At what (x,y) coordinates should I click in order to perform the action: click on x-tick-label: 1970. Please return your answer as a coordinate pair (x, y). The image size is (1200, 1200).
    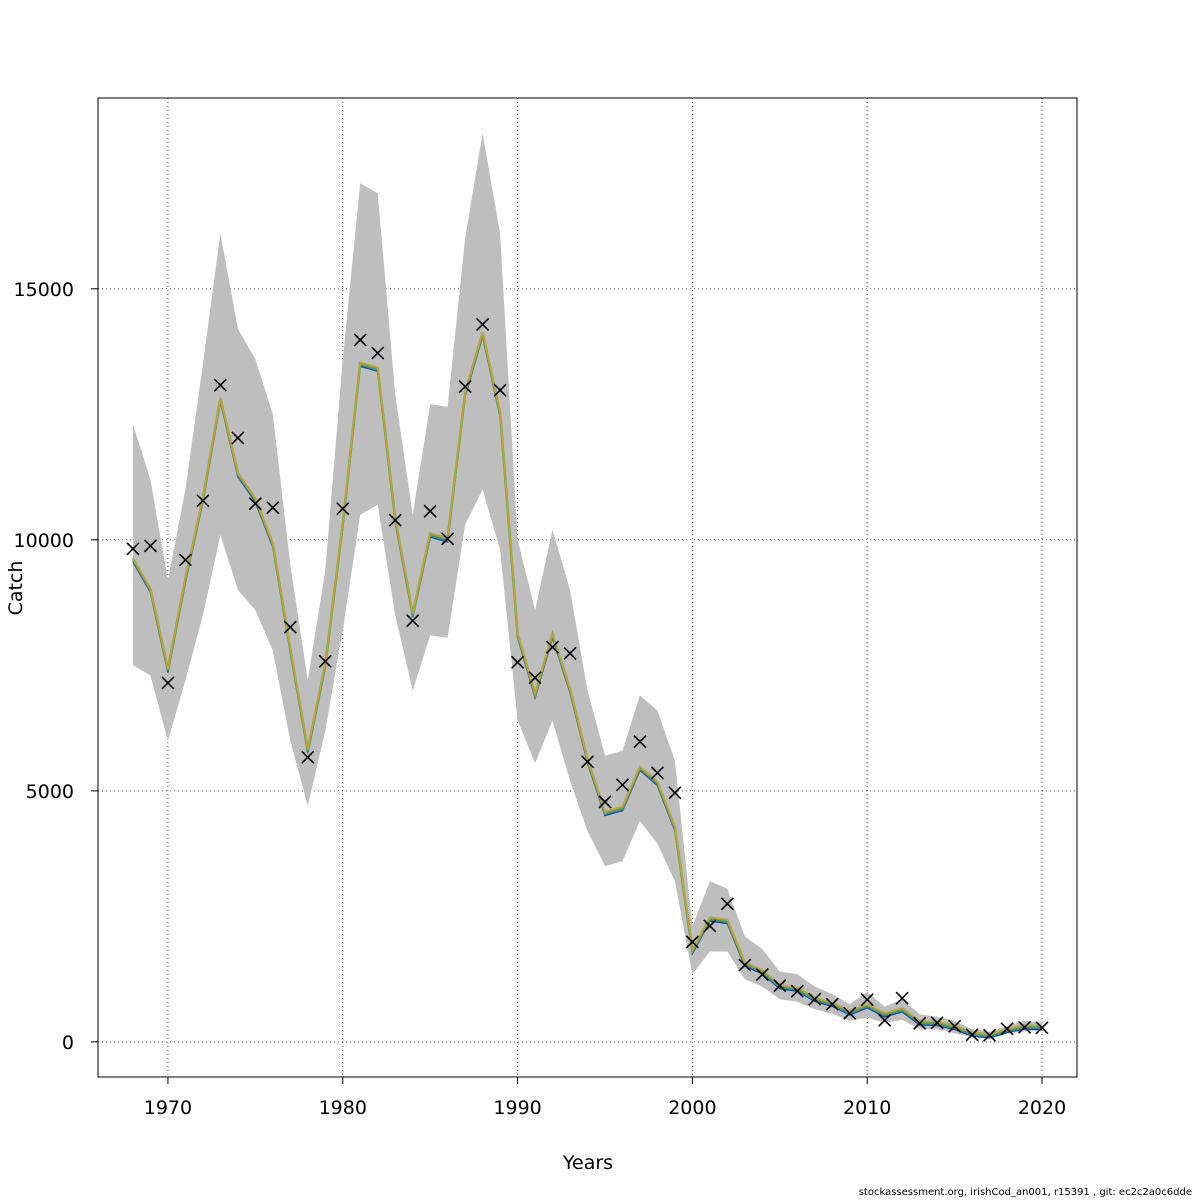
    Looking at the image, I should click on (168, 1108).